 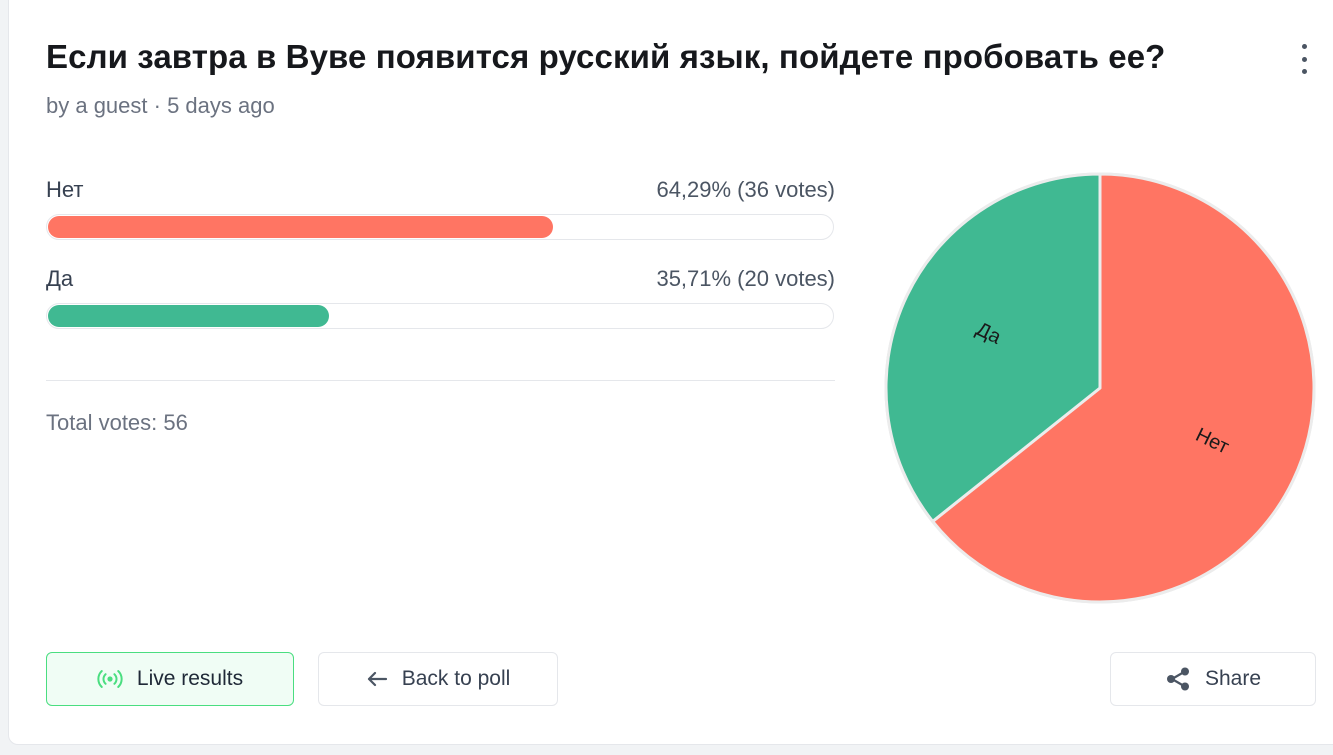 I want to click on total-votes: Total votes: 56, so click(x=117, y=422).